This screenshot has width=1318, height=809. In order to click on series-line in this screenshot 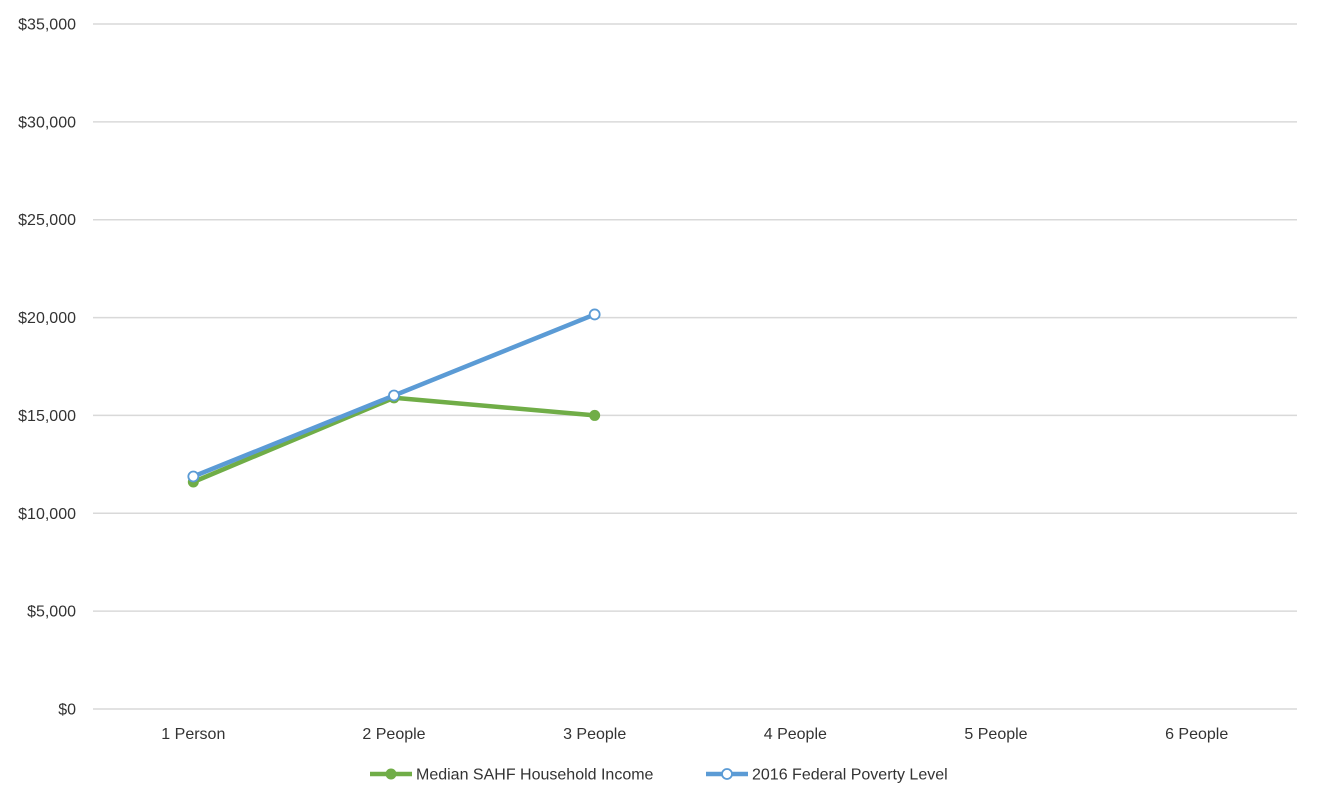, I will do `click(394, 440)`.